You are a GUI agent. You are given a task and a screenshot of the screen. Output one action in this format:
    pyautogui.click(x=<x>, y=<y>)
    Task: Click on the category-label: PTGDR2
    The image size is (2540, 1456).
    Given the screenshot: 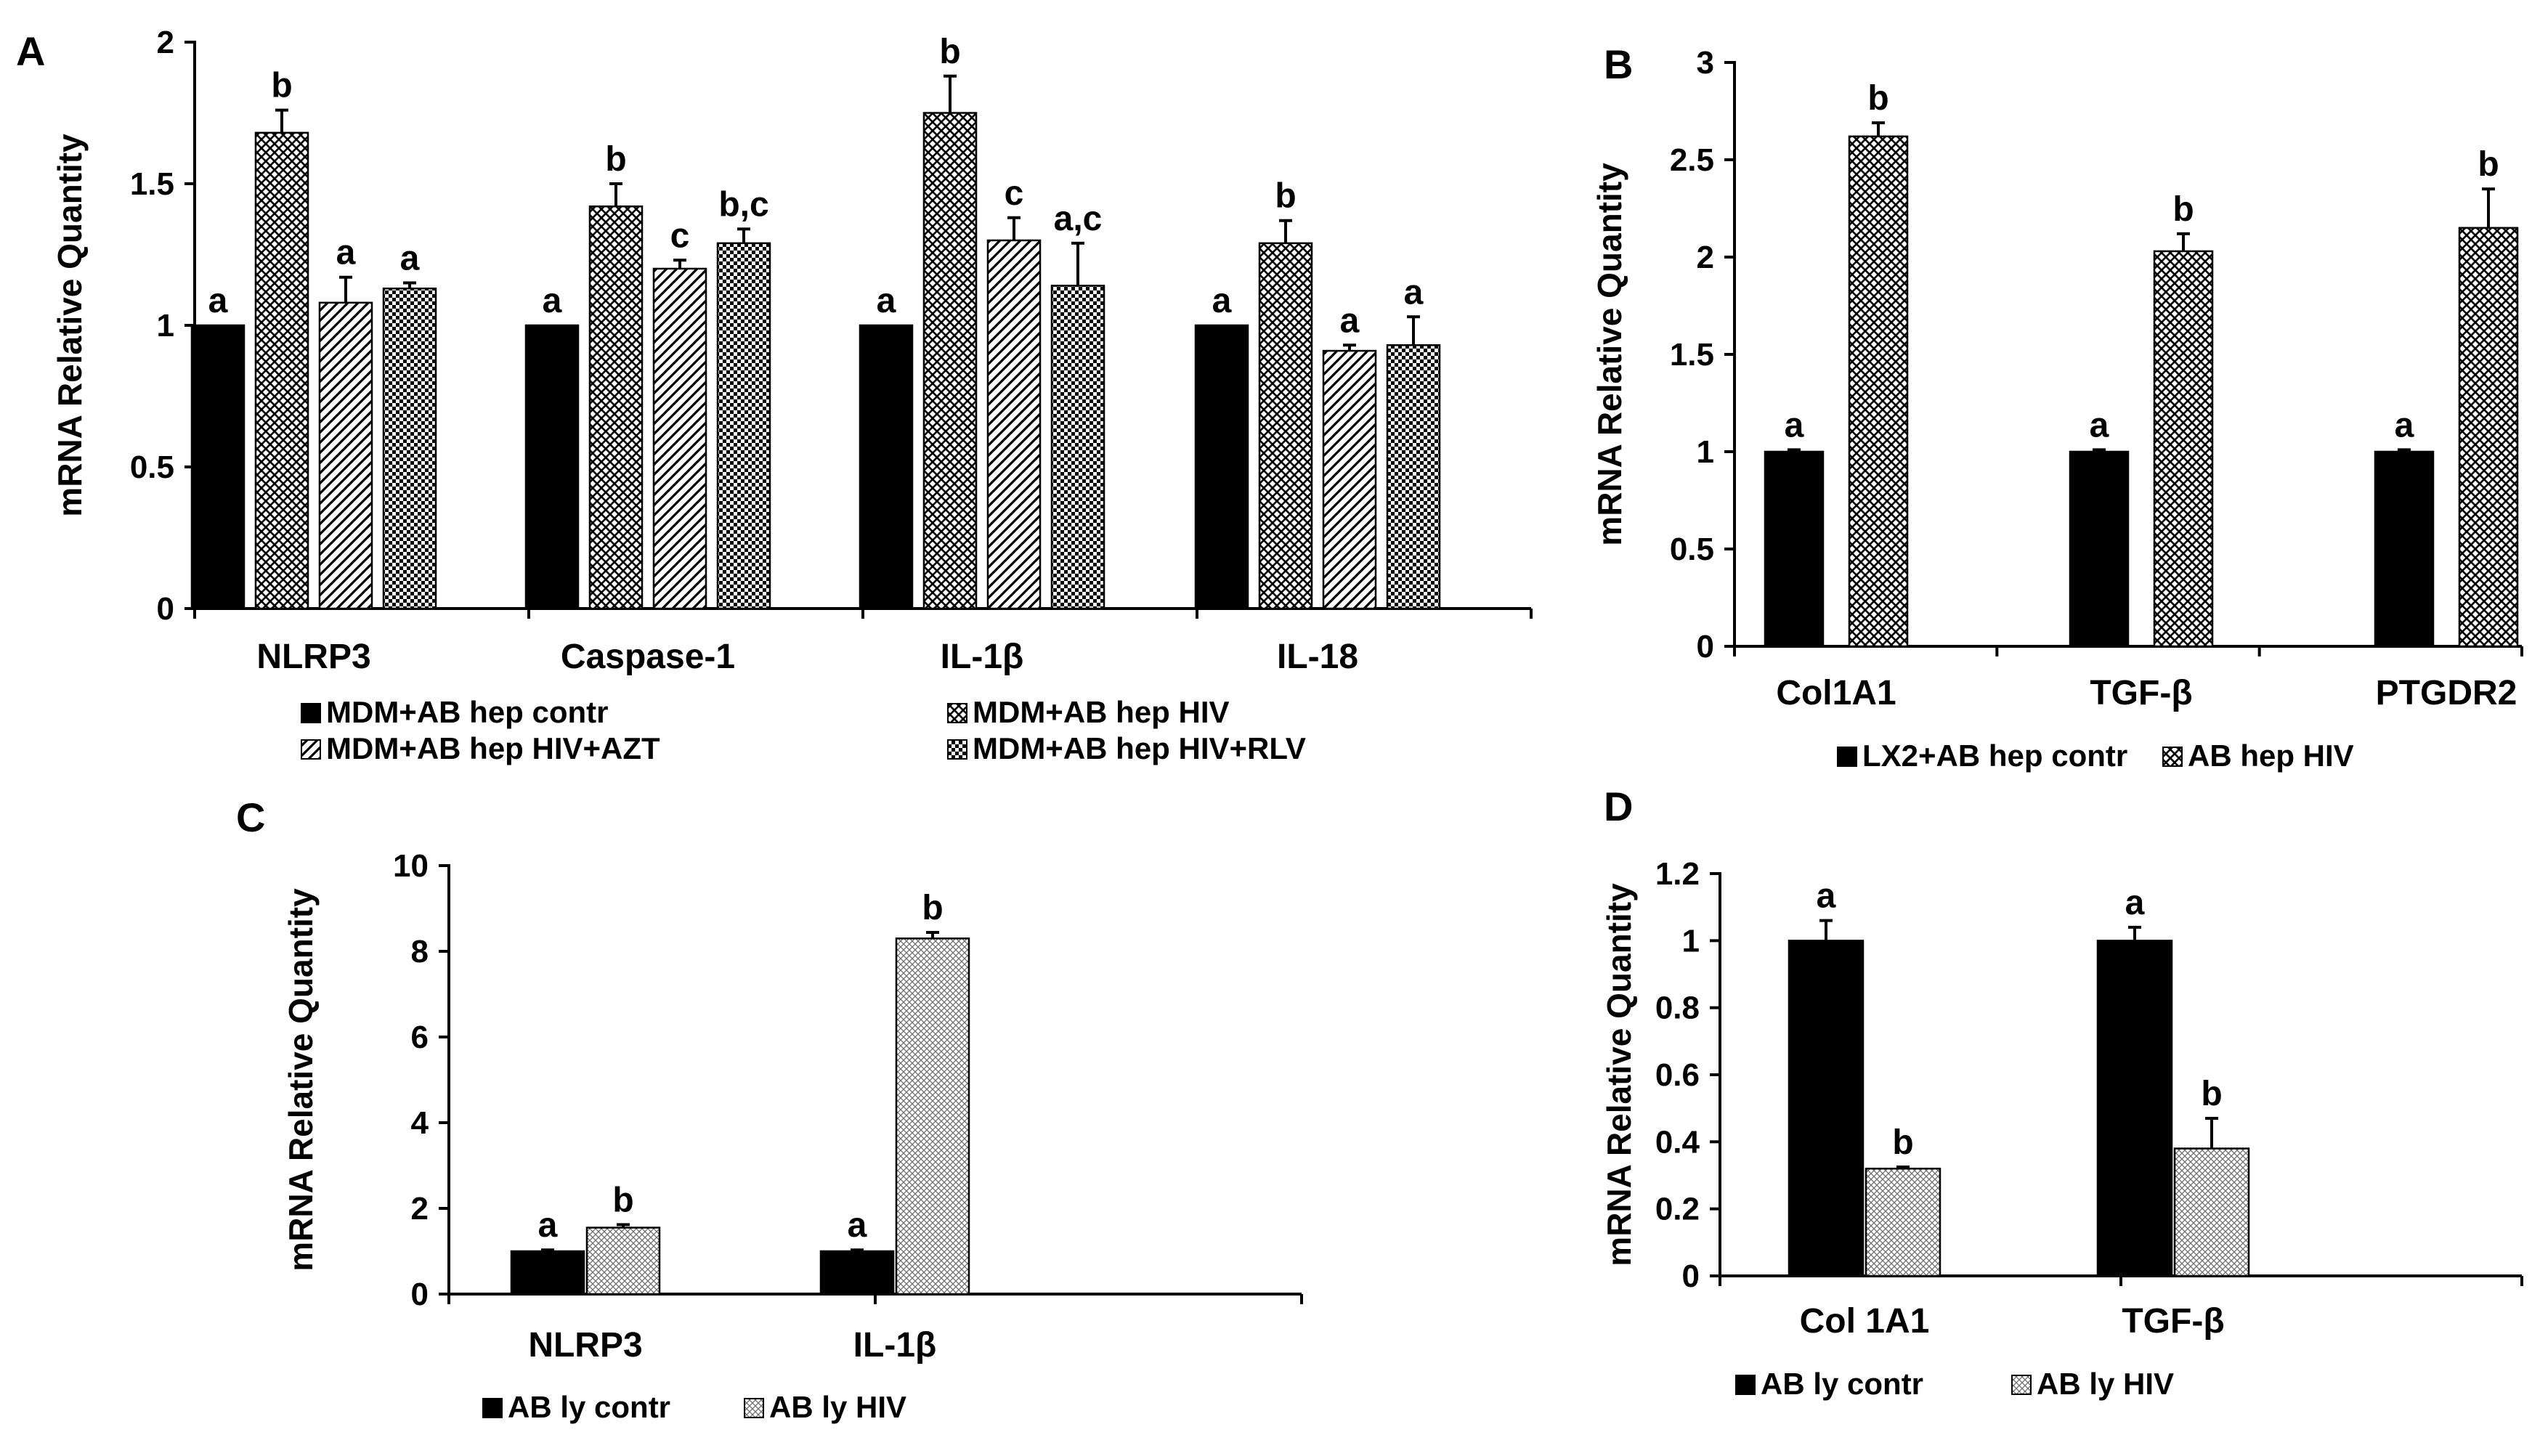 What is the action you would take?
    pyautogui.click(x=2446, y=693)
    